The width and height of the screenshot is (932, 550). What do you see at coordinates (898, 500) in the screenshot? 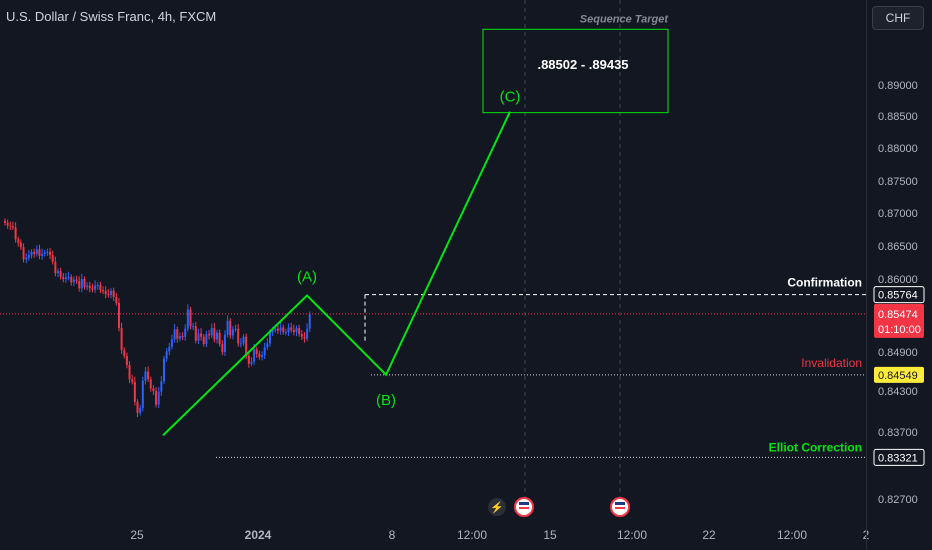
I see `price-tick-label: 0.82700` at bounding box center [898, 500].